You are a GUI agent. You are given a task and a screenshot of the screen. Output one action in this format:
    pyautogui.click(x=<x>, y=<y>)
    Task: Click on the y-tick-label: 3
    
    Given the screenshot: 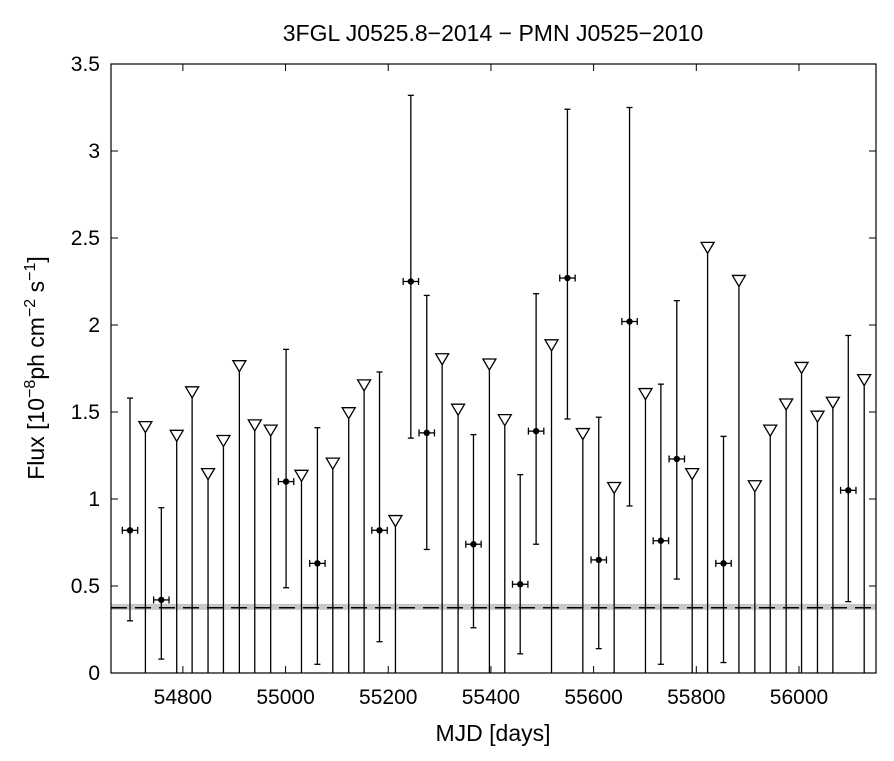 What is the action you would take?
    pyautogui.click(x=94, y=151)
    